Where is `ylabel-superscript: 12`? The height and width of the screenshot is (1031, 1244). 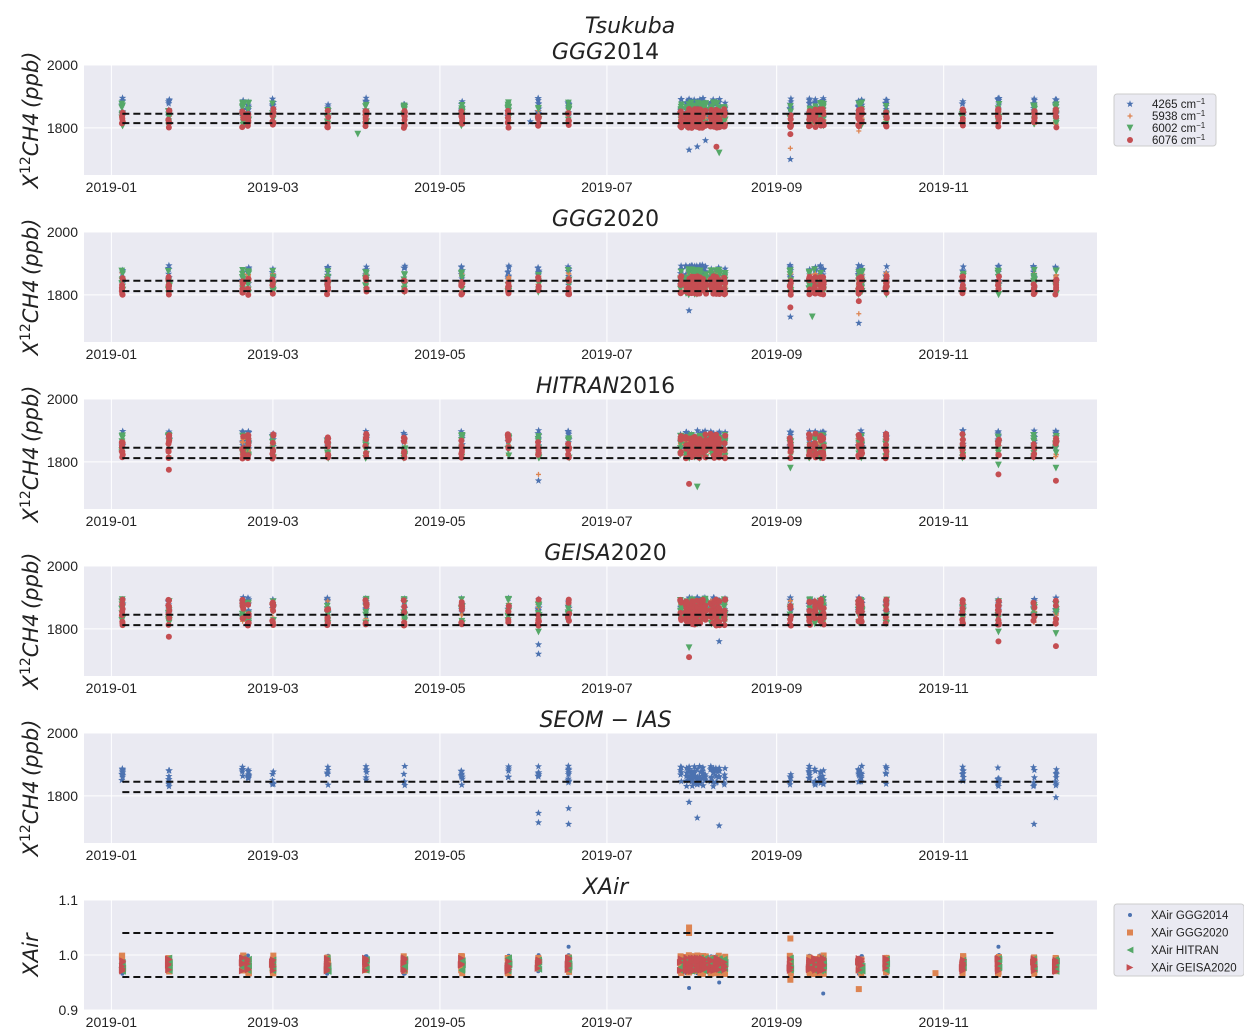
ylabel-superscript: 12 is located at coordinates (26, 499).